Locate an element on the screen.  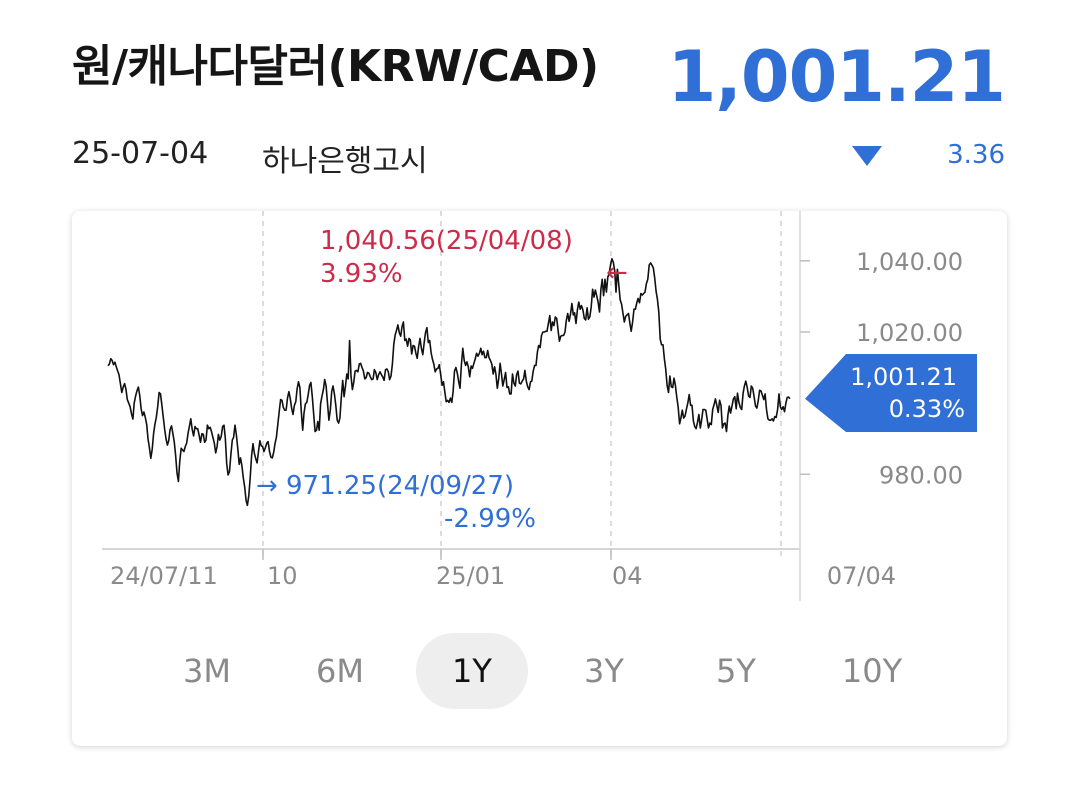
left-arrow-icon: ← is located at coordinates (617, 273).